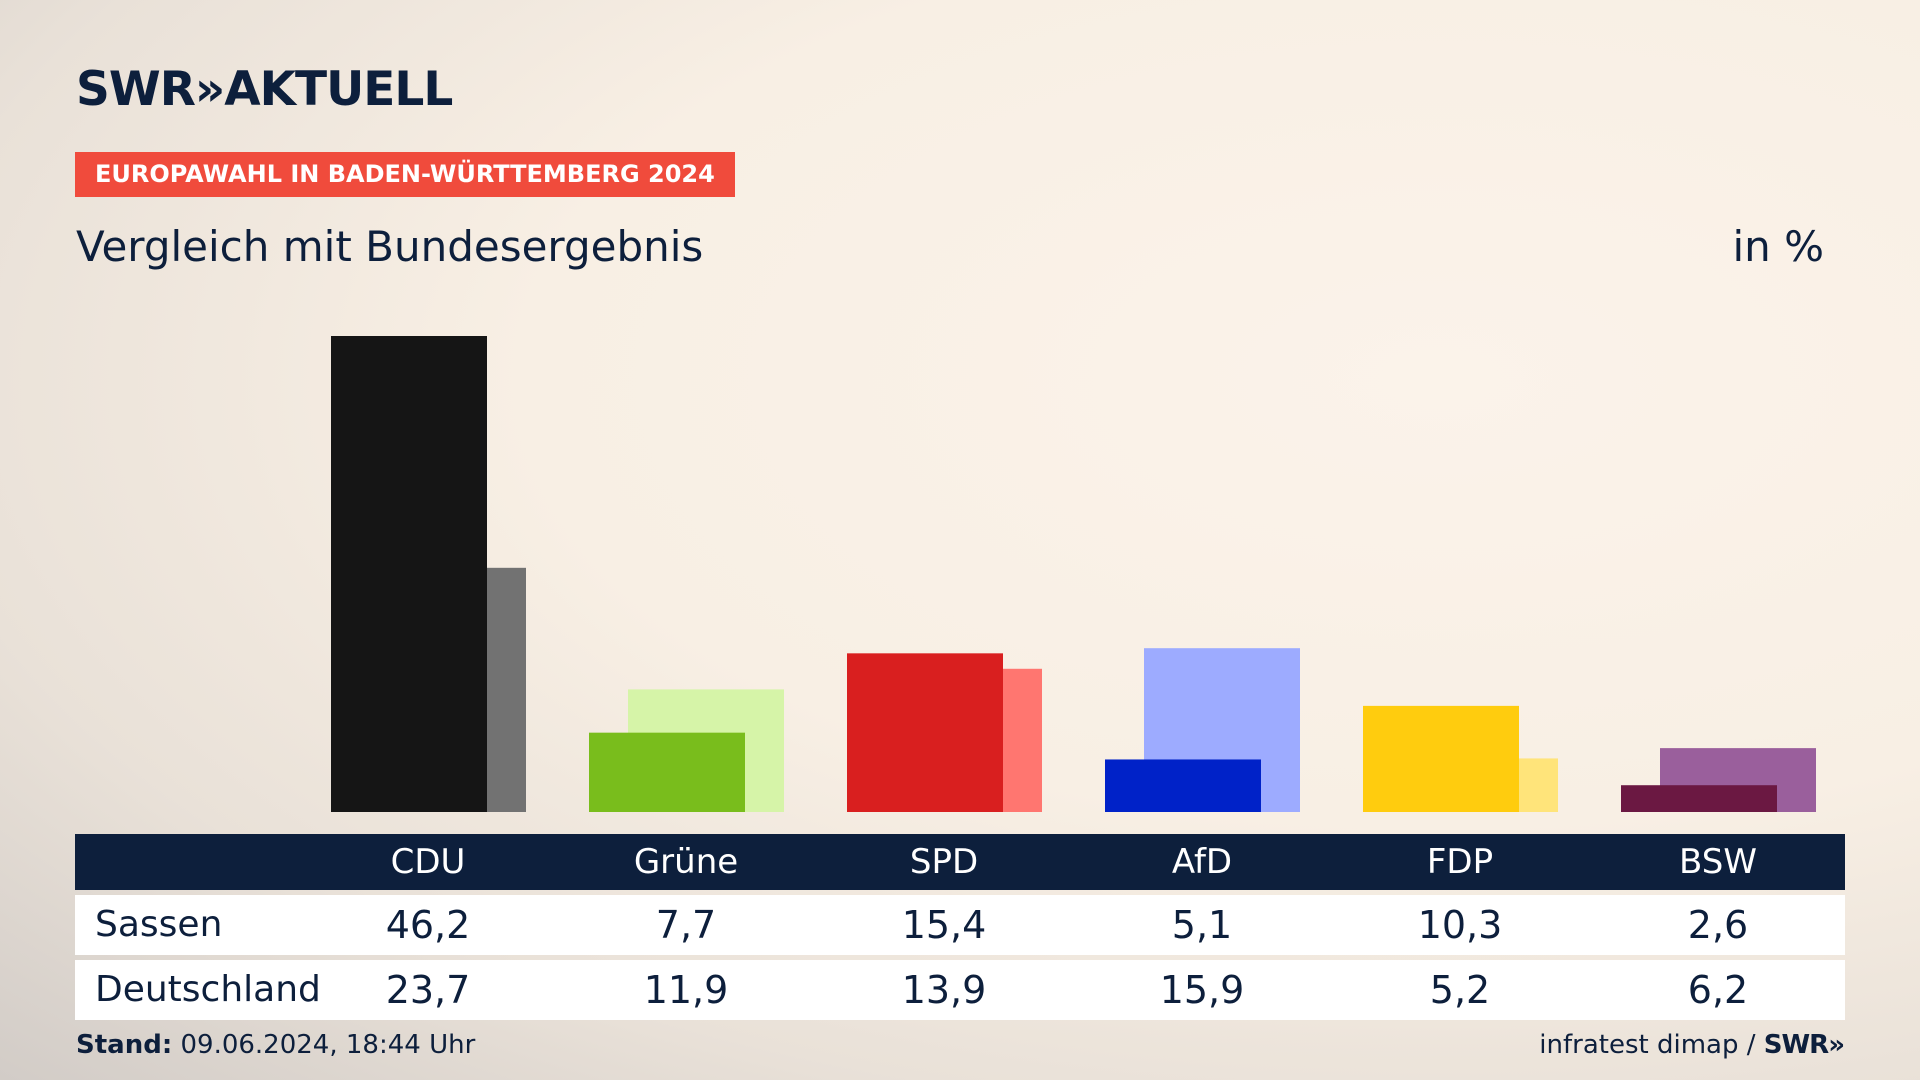 This screenshot has height=1080, width=1920. I want to click on header-afd: AfD, so click(1202, 862).